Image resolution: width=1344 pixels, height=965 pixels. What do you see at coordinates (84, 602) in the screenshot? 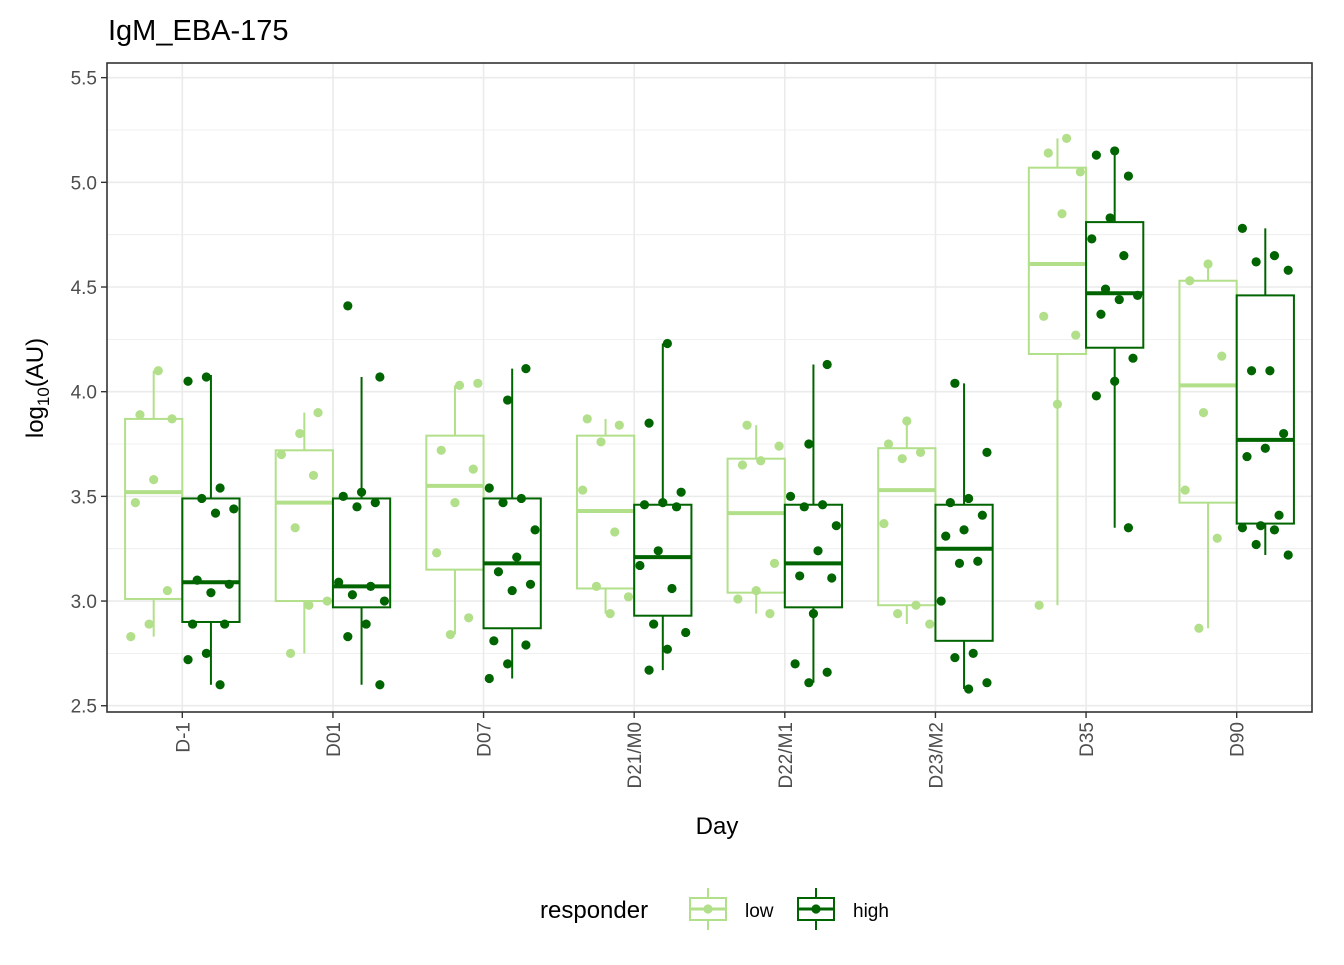
I see `y-tick-label: 3.0` at bounding box center [84, 602].